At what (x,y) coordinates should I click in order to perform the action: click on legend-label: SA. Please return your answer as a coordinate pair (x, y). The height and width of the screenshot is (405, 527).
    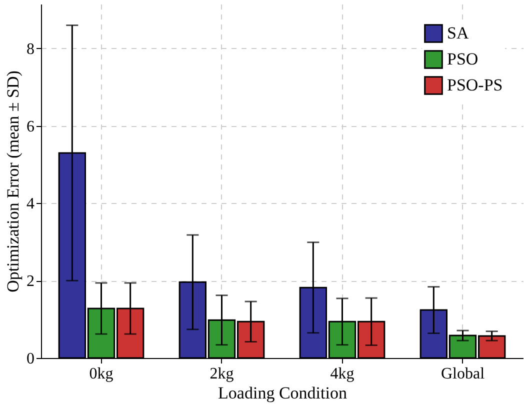
    Looking at the image, I should click on (458, 33).